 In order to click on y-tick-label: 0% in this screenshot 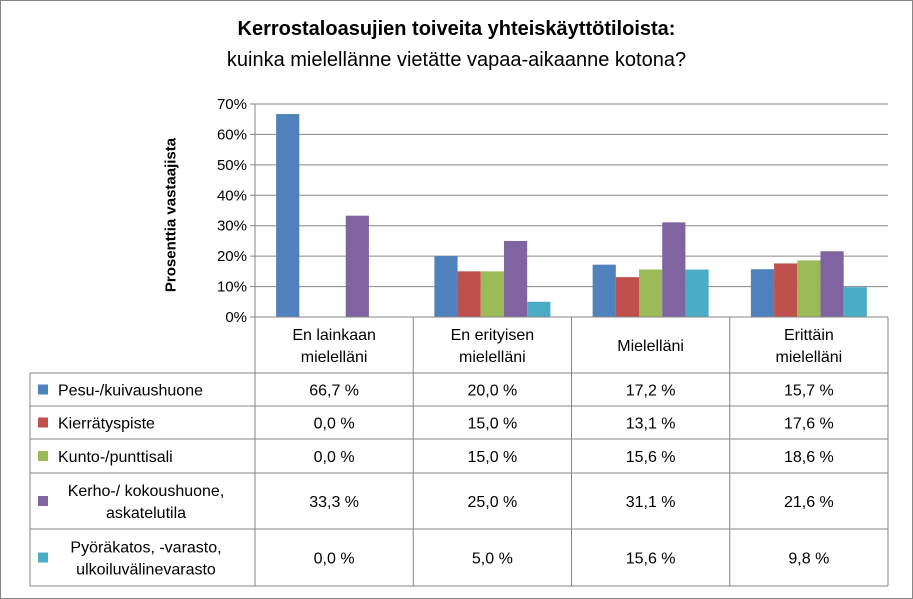, I will do `click(236, 317)`.